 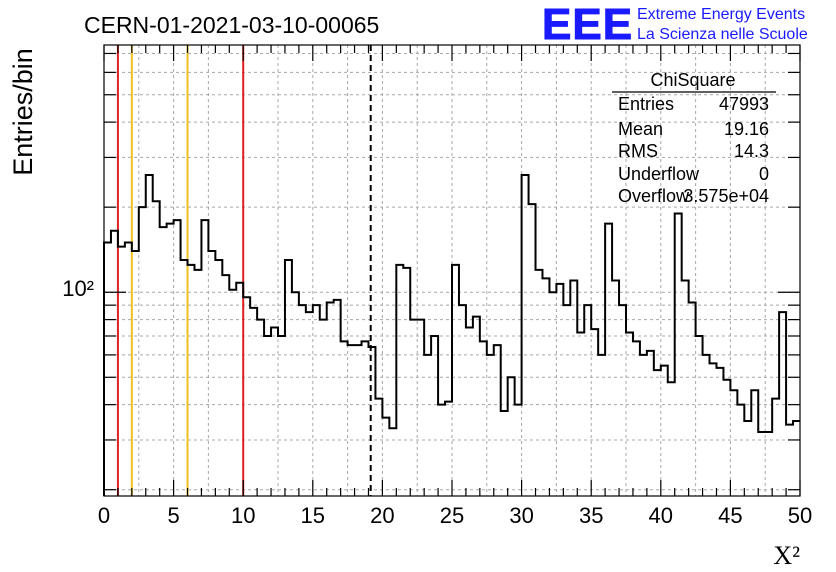 I want to click on logo-line-2: La Scienza nelle Scuole, so click(x=722, y=34).